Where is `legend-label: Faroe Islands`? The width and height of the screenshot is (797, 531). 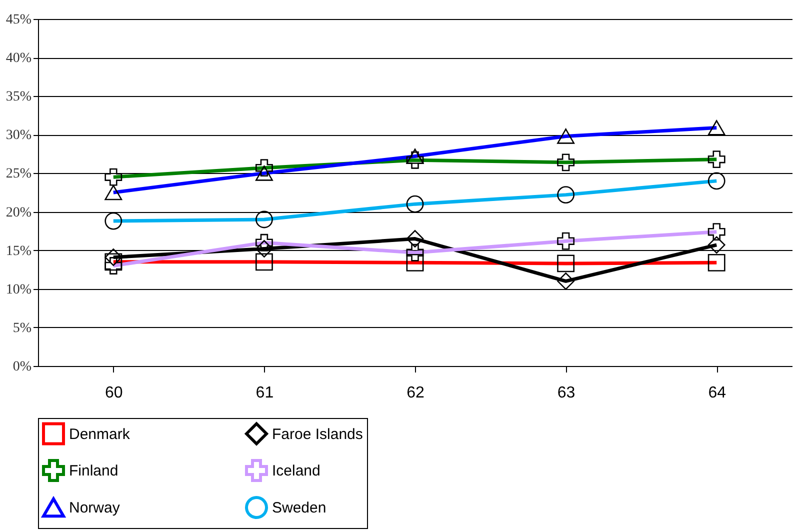 legend-label: Faroe Islands is located at coordinates (317, 434).